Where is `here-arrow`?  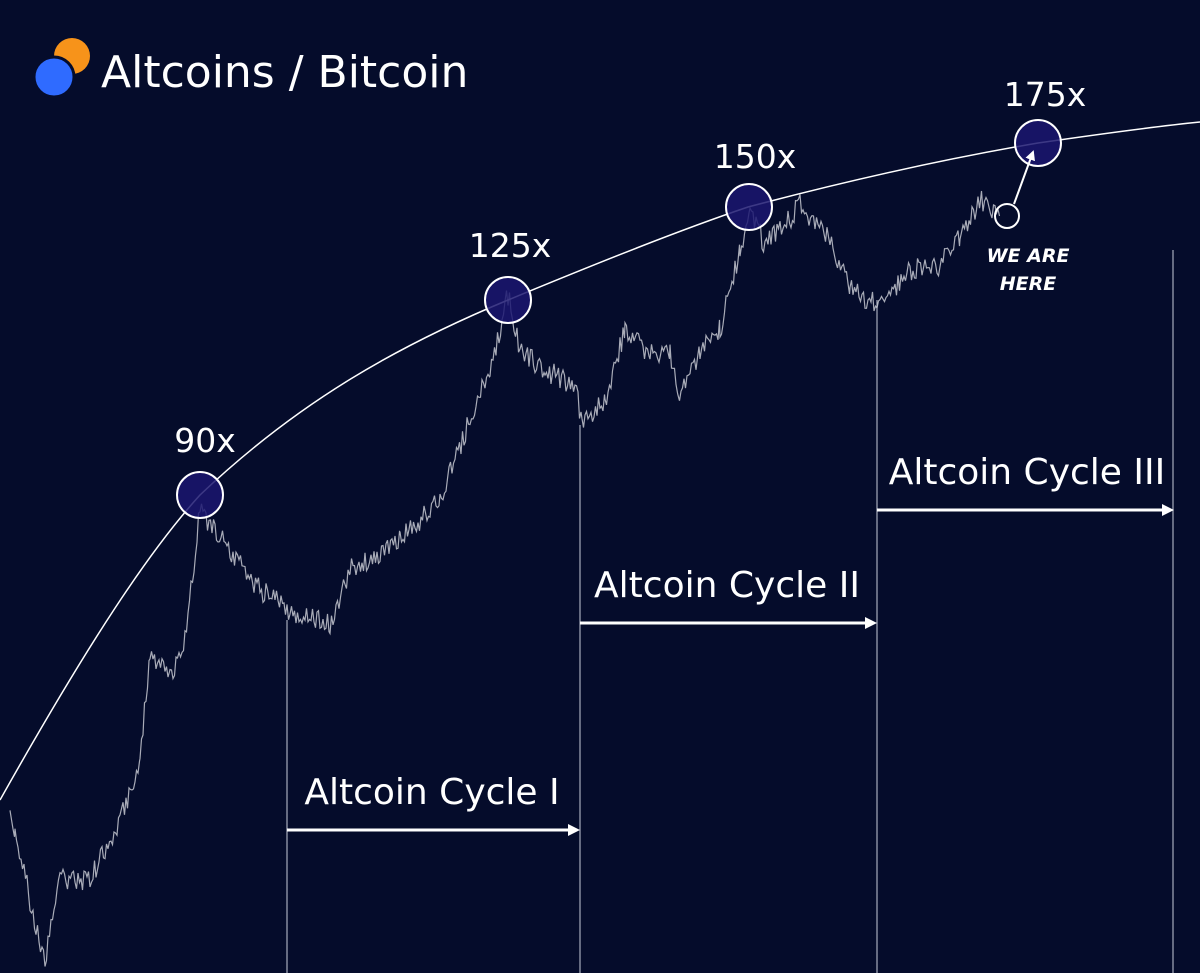
here-arrow is located at coordinates (1024, 177).